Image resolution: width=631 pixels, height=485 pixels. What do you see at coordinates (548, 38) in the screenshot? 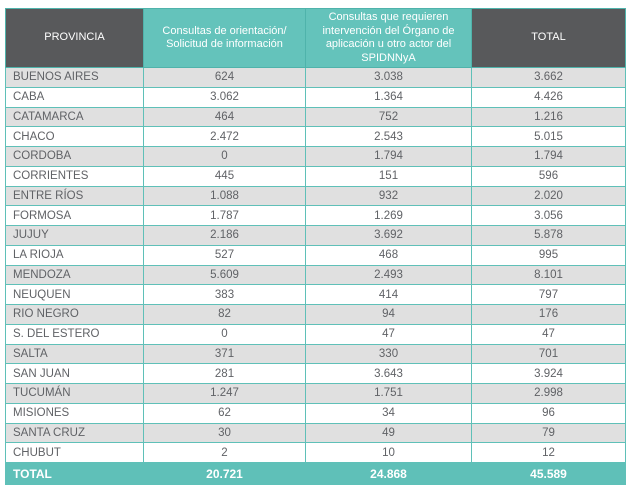
I see `column-header-total: TOTAL` at bounding box center [548, 38].